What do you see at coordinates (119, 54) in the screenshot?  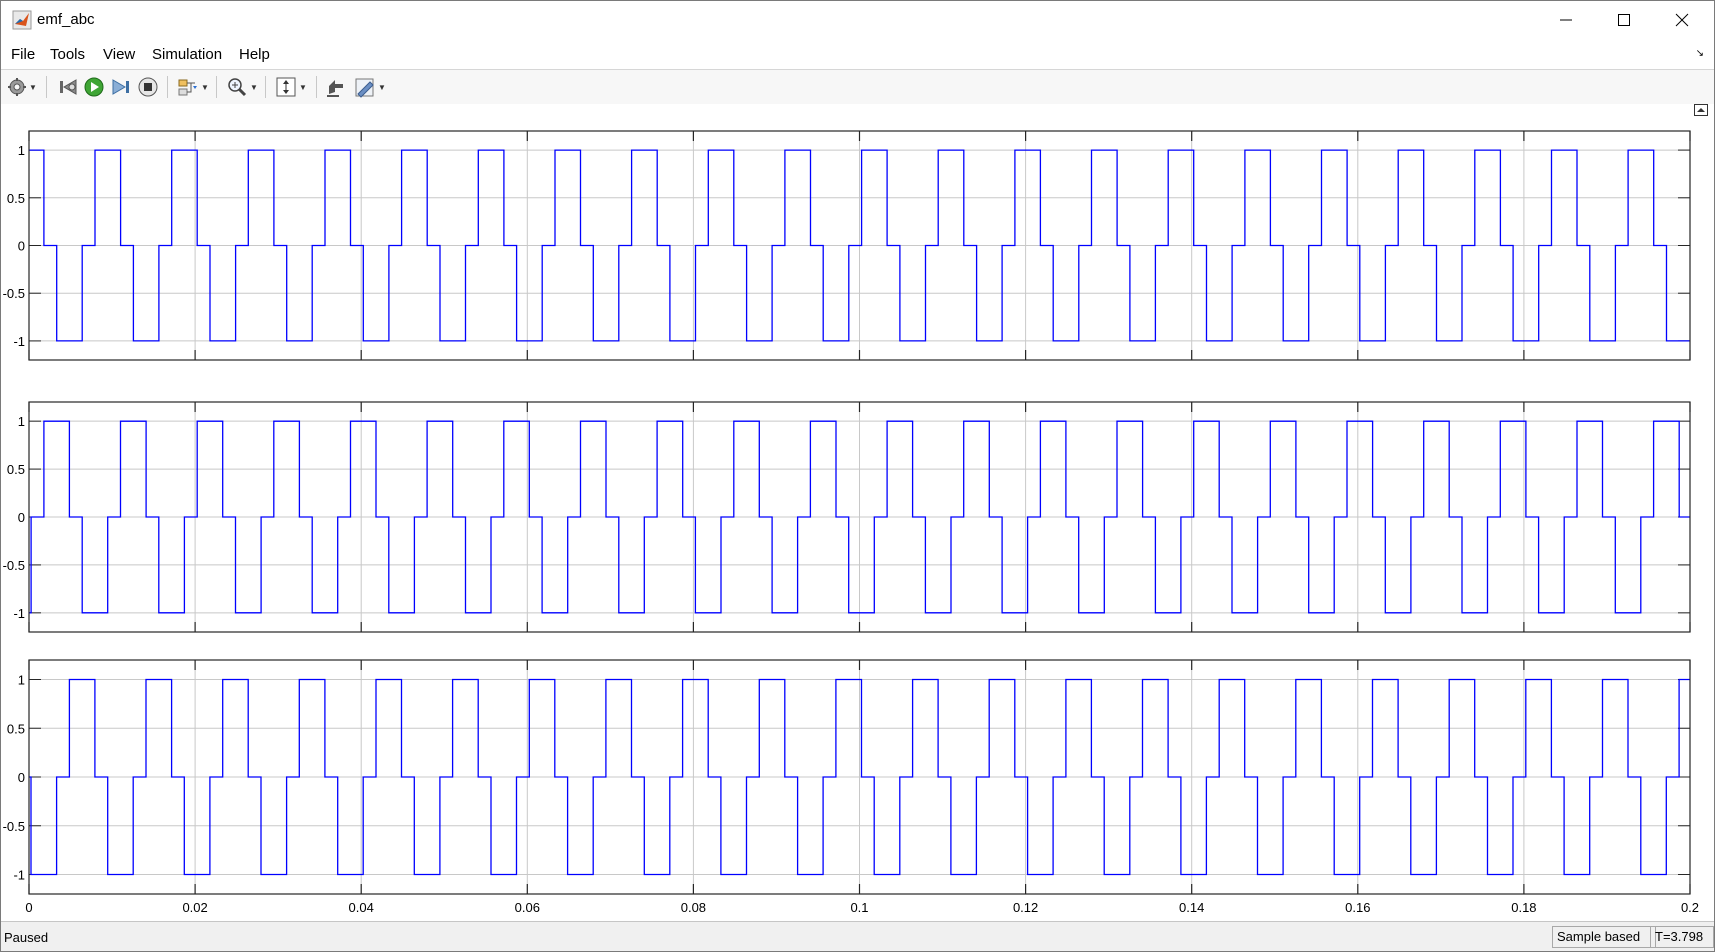 I see `menu-view: View` at bounding box center [119, 54].